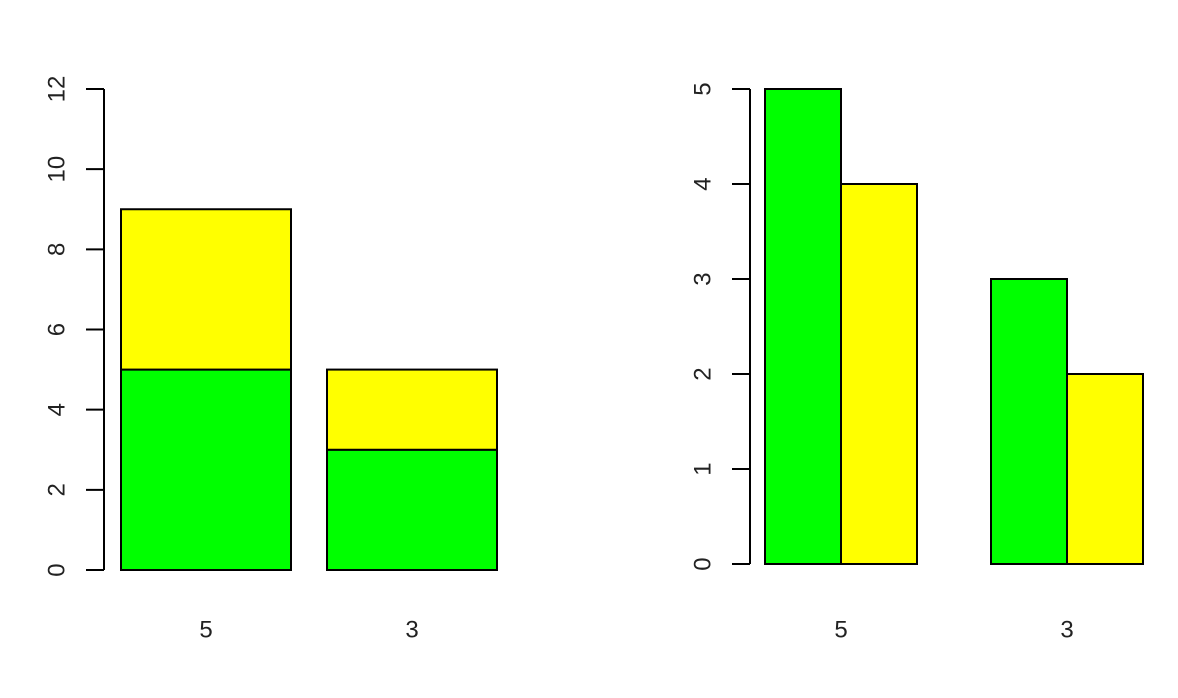  Describe the element at coordinates (703, 278) in the screenshot. I see `y-tick-label: 3` at that location.